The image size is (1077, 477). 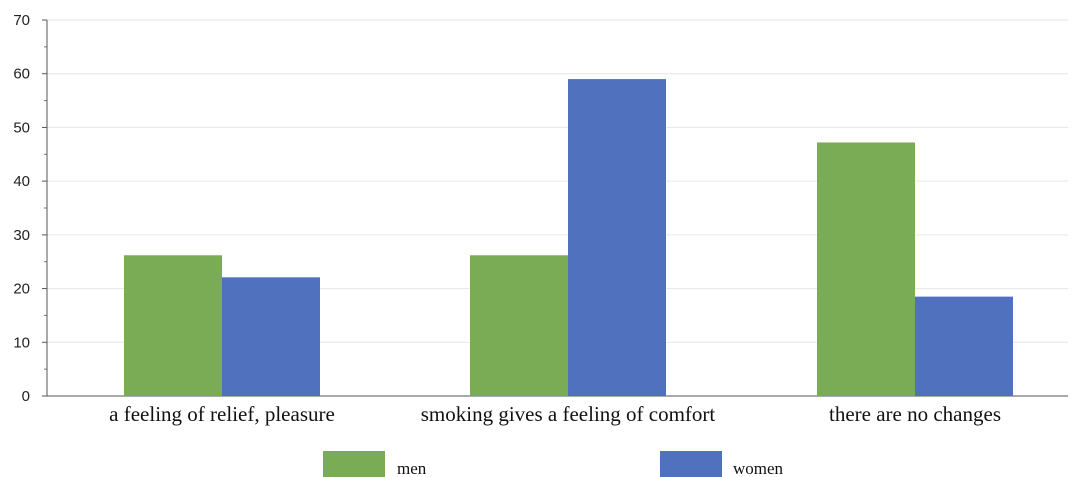 What do you see at coordinates (21, 74) in the screenshot?
I see `y-tick-label: 60` at bounding box center [21, 74].